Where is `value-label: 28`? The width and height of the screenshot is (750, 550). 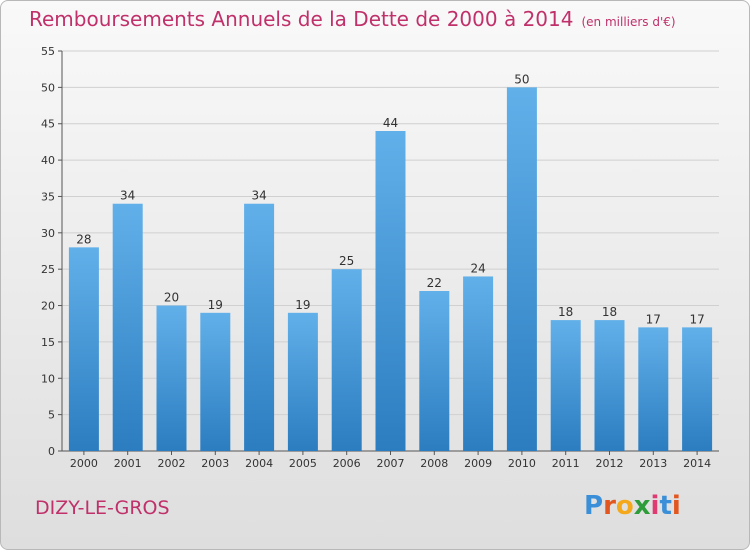 value-label: 28 is located at coordinates (83, 239).